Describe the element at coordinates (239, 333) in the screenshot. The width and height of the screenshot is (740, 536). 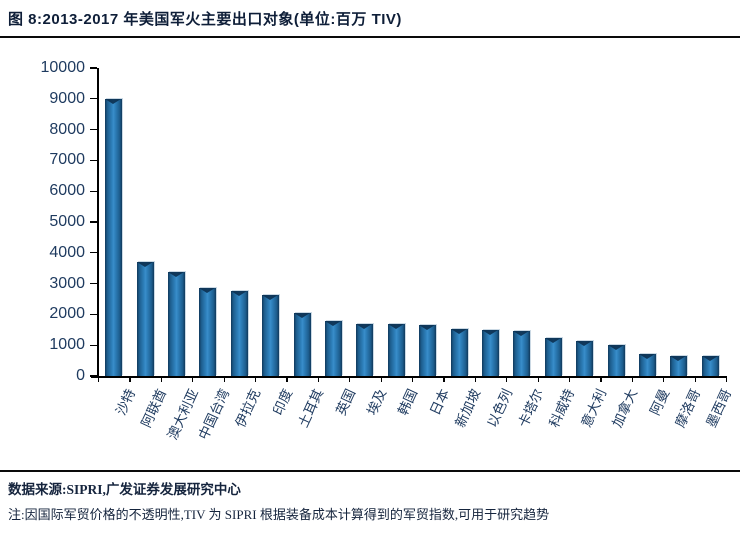
I see `bar-伊拉克` at that location.